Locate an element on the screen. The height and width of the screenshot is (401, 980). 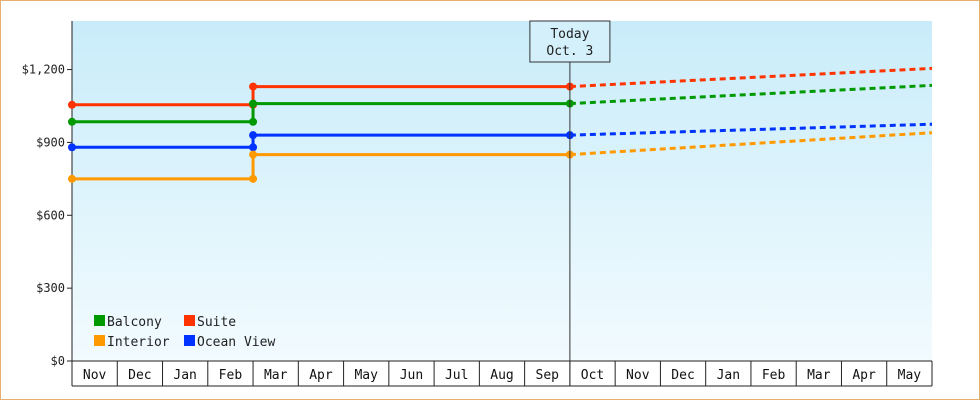
y-axis: $0 $300 $600 $900 $1,200 is located at coordinates (47, 194).